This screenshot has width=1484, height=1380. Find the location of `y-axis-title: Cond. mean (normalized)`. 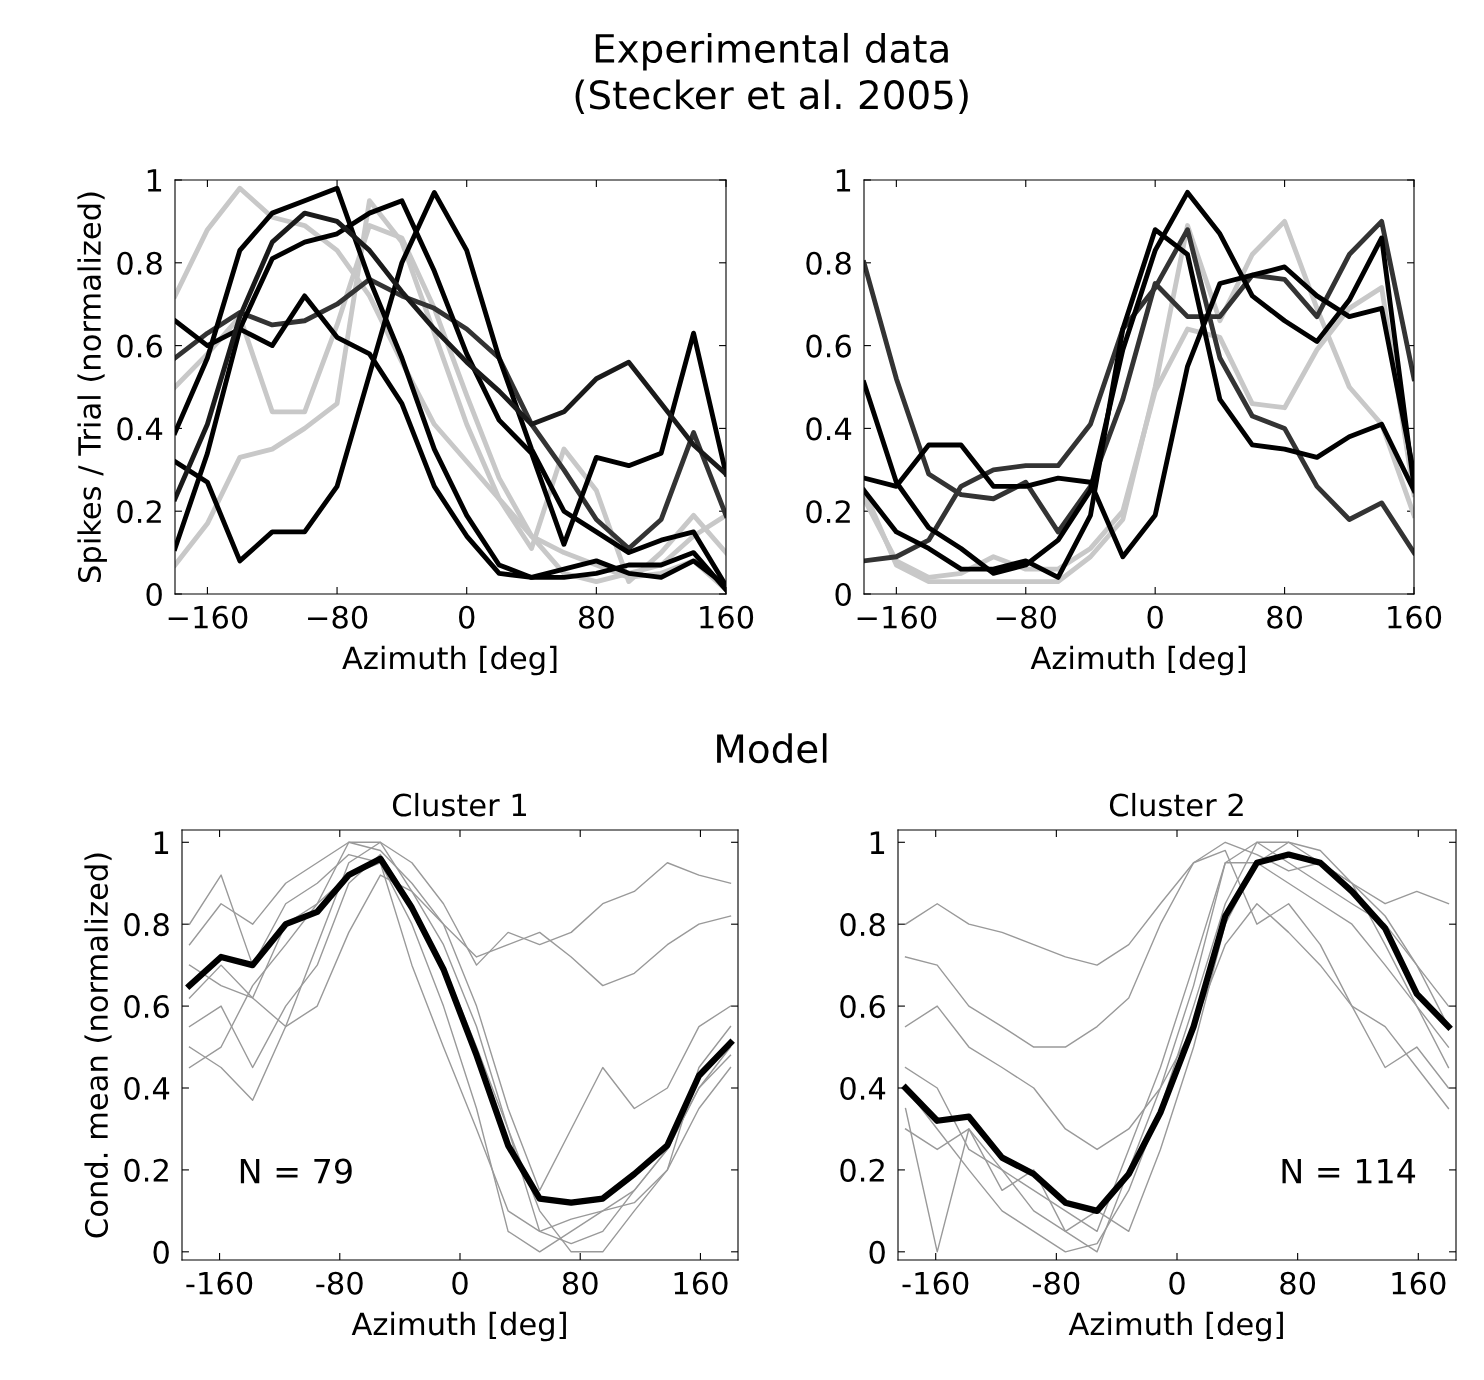

y-axis-title: Cond. mean (normalized) is located at coordinates (98, 1045).